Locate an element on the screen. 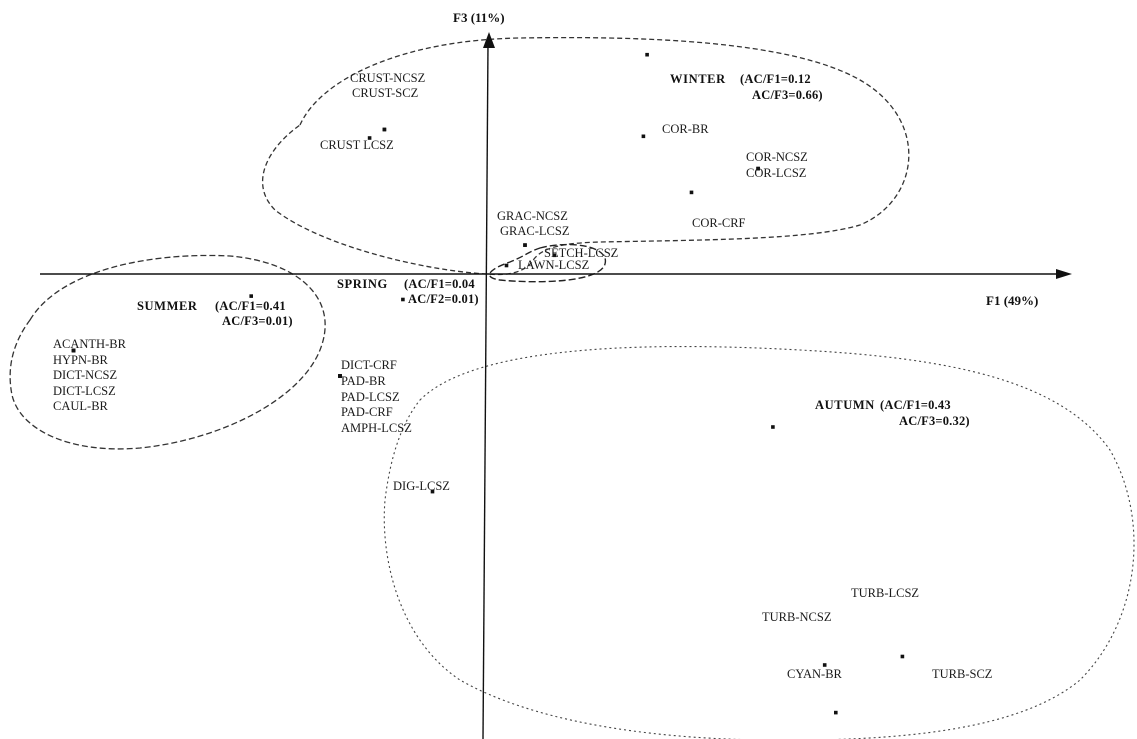 The width and height of the screenshot is (1137, 739). season-ac-summer-2: AC/F3=0.01) is located at coordinates (257, 321).